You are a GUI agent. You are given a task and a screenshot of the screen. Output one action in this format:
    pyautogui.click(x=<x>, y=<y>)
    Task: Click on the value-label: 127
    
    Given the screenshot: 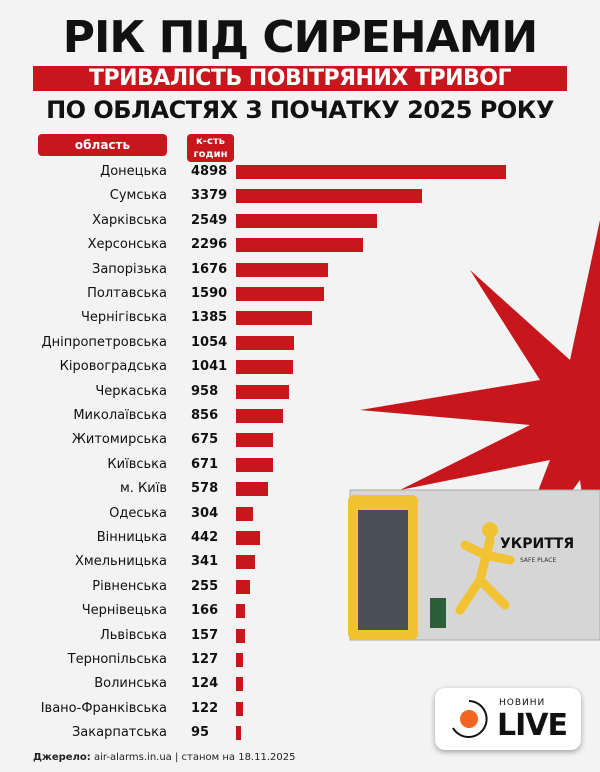 What is the action you would take?
    pyautogui.click(x=205, y=659)
    